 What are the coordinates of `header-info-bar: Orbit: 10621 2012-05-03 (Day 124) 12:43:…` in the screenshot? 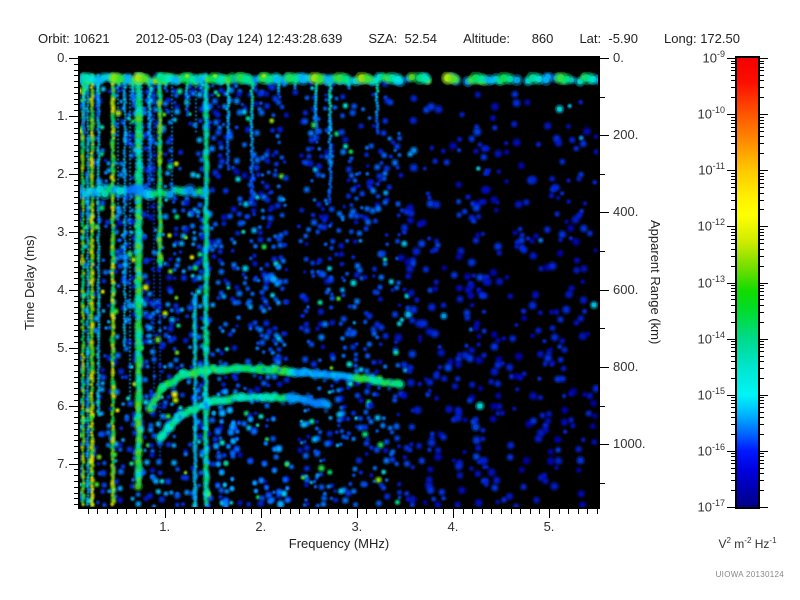 It's located at (389, 38).